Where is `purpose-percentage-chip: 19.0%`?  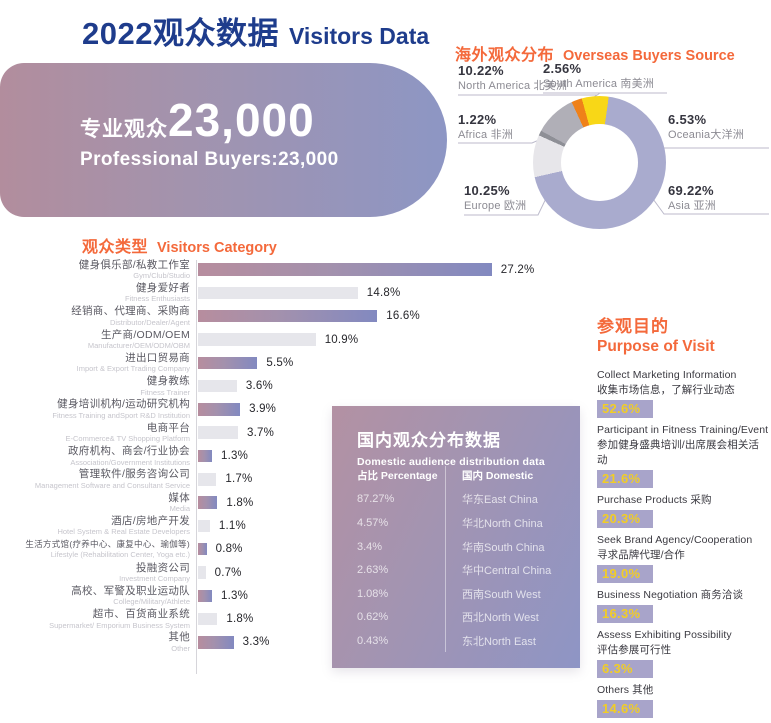 purpose-percentage-chip: 19.0% is located at coordinates (625, 573).